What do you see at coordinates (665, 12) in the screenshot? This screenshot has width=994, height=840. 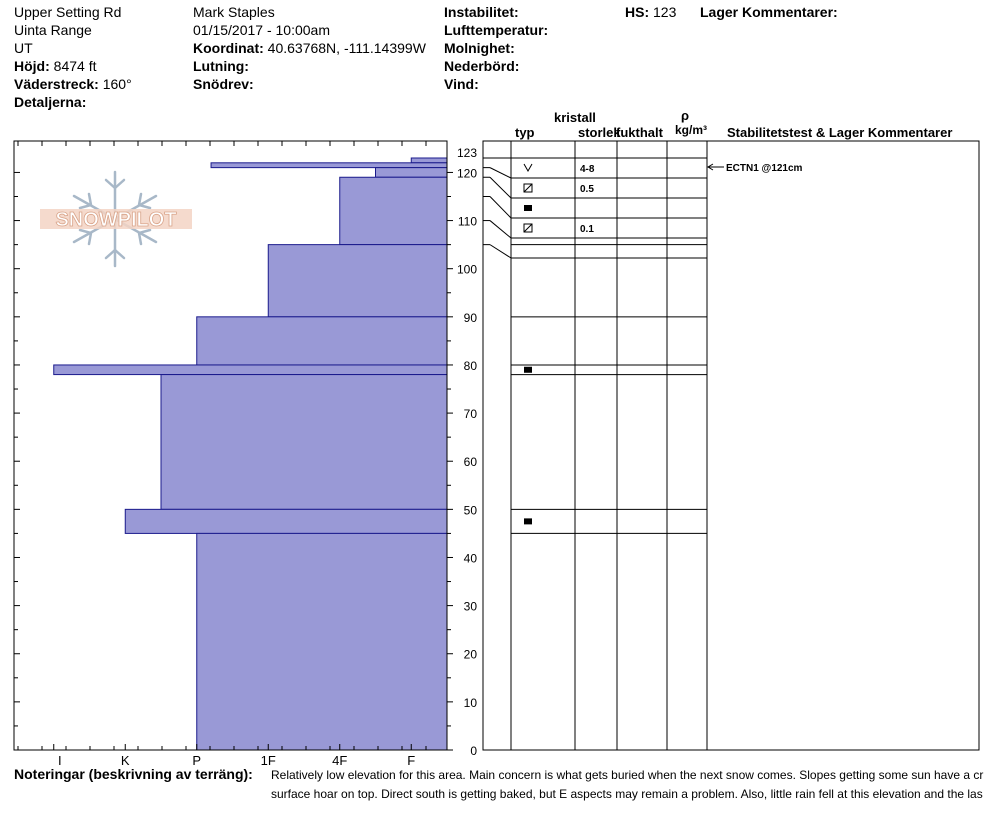 I see `hs-value: 123` at bounding box center [665, 12].